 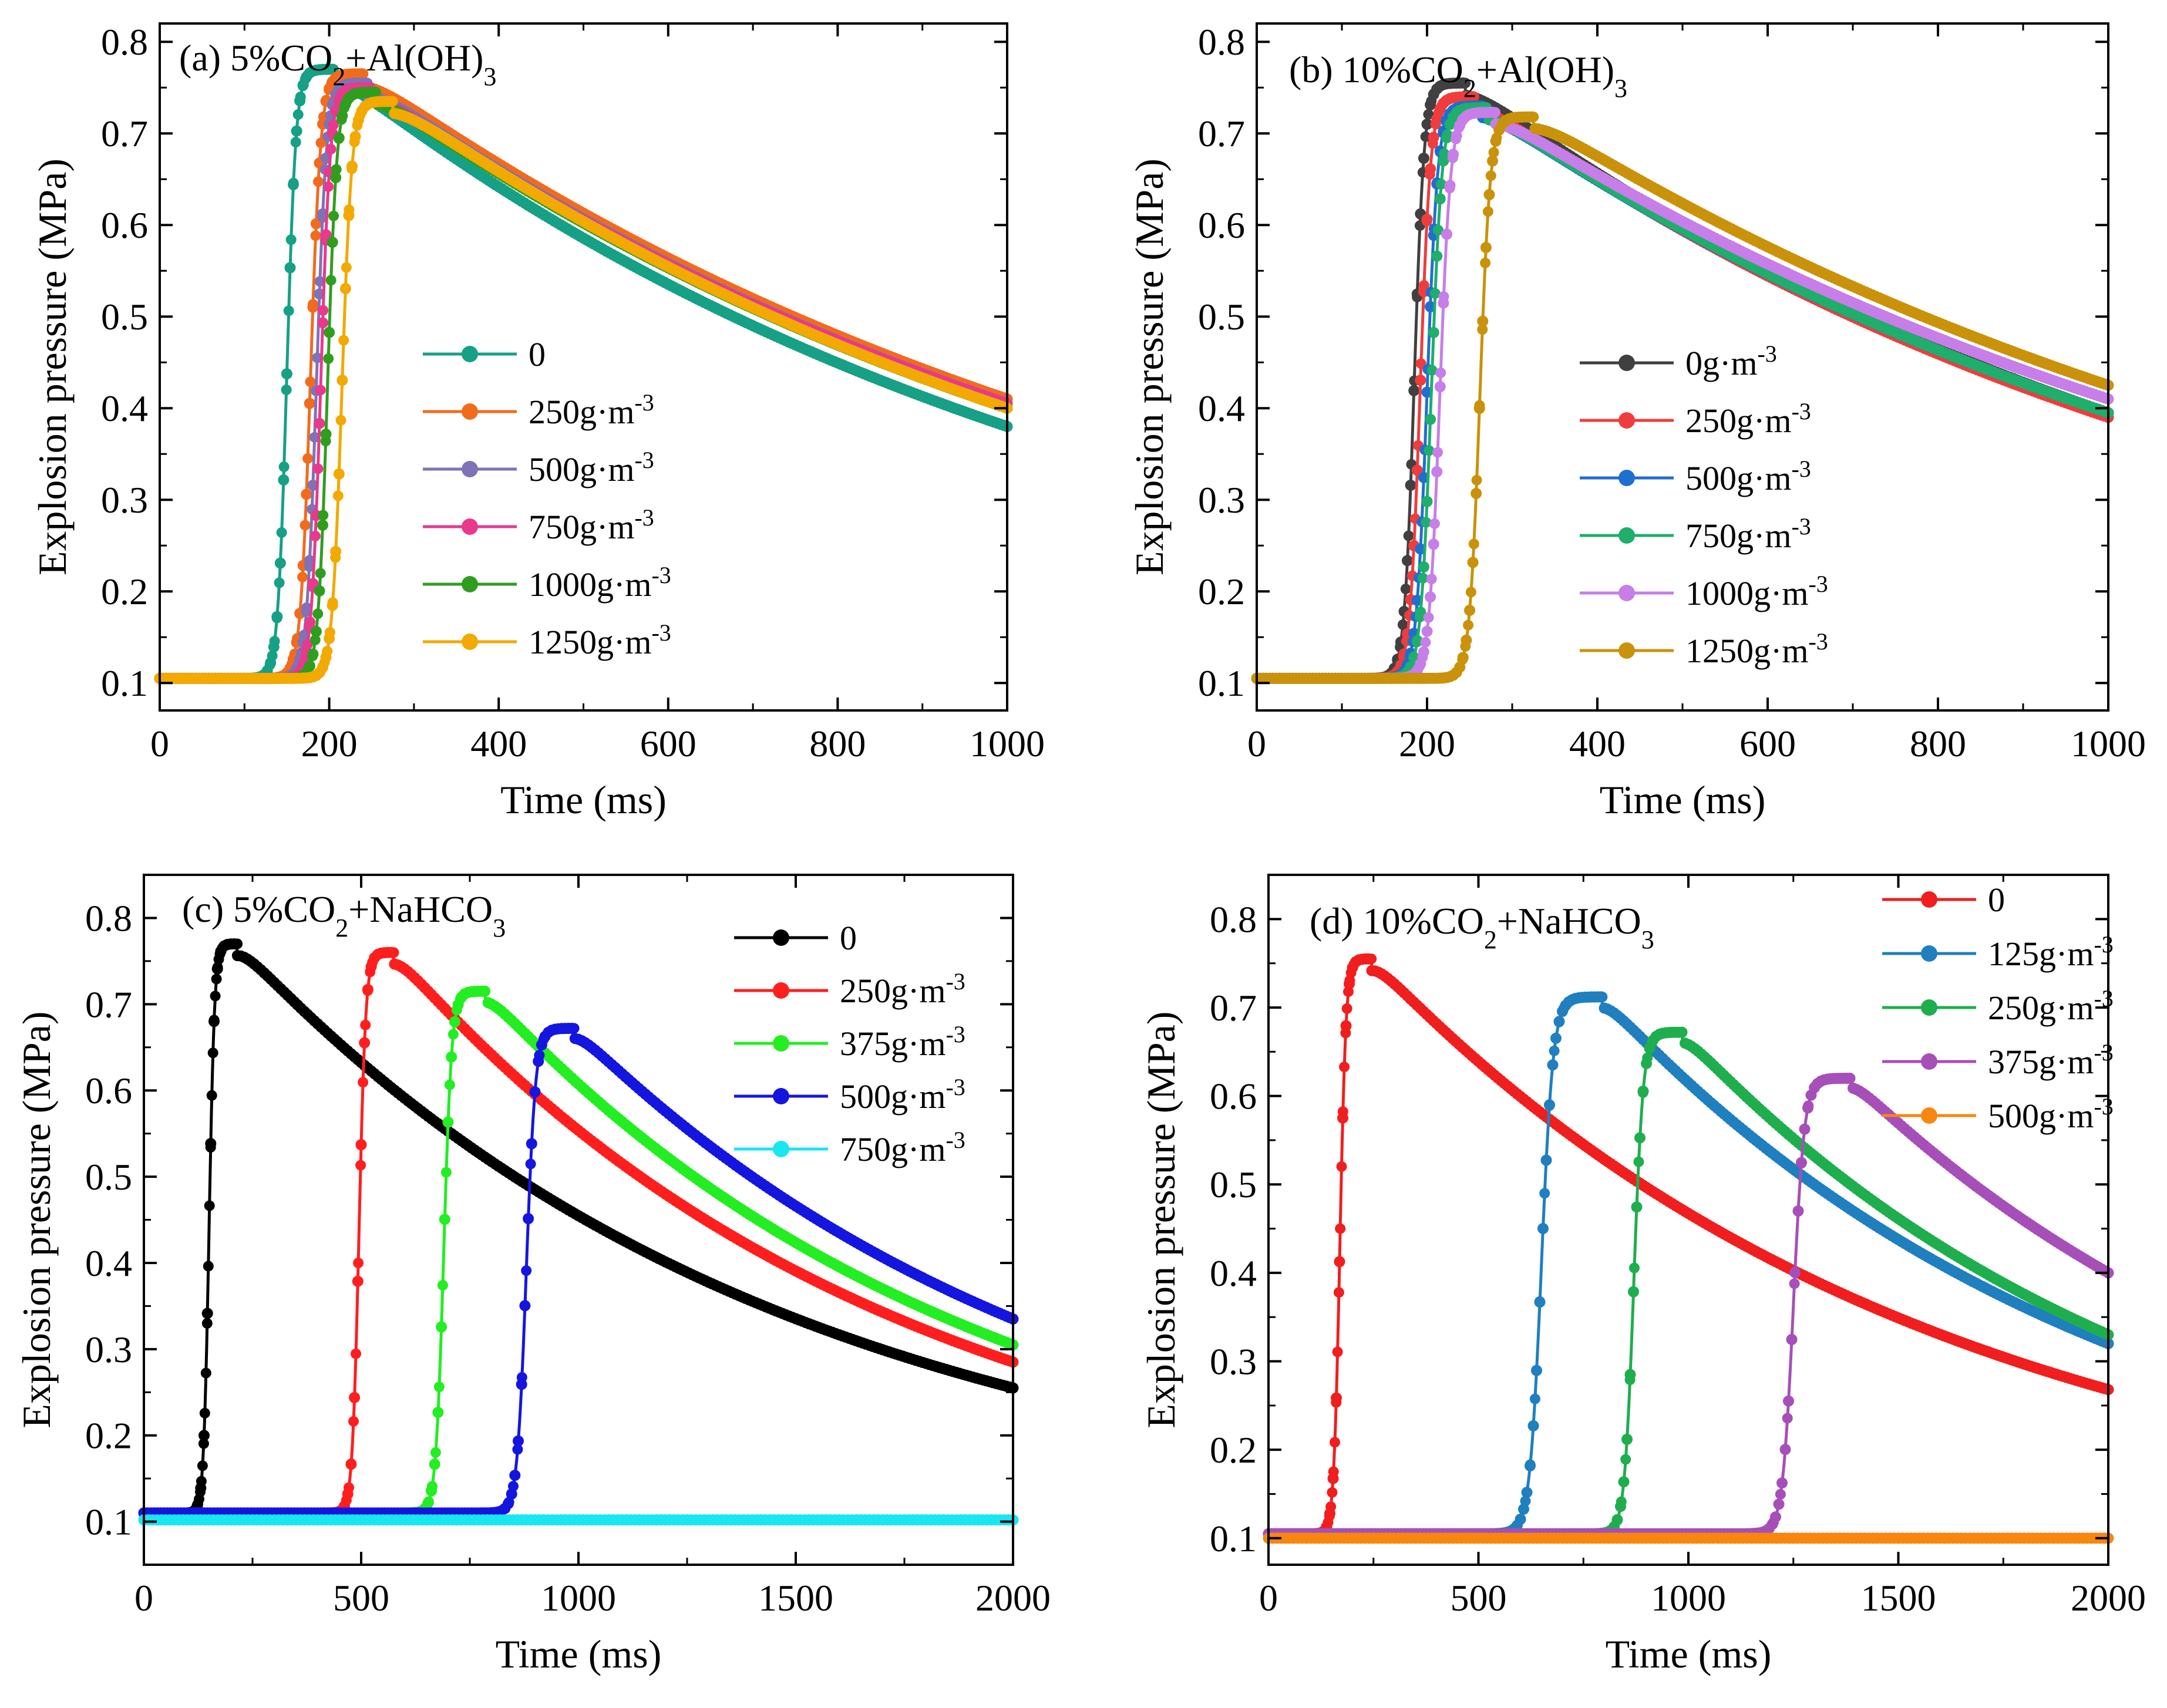 What do you see at coordinates (1257, 744) in the screenshot?
I see `x-tick-label: 0` at bounding box center [1257, 744].